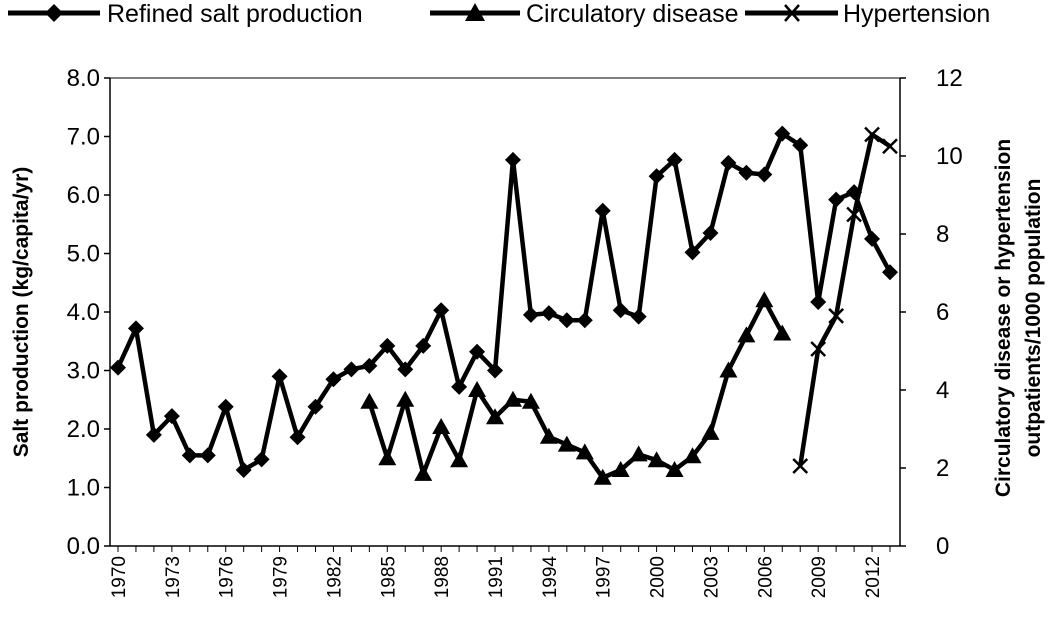  I want to click on legend-entry-circulatory: Circulatory disease, so click(584, 14).